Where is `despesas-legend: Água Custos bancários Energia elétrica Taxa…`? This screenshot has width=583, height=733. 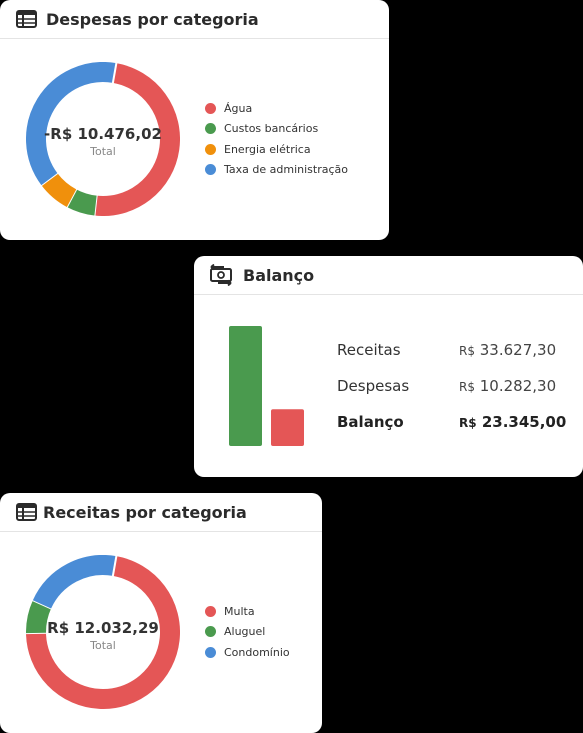
despesas-legend: Água Custos bancários Energia elétrica Taxa… is located at coordinates (276, 139).